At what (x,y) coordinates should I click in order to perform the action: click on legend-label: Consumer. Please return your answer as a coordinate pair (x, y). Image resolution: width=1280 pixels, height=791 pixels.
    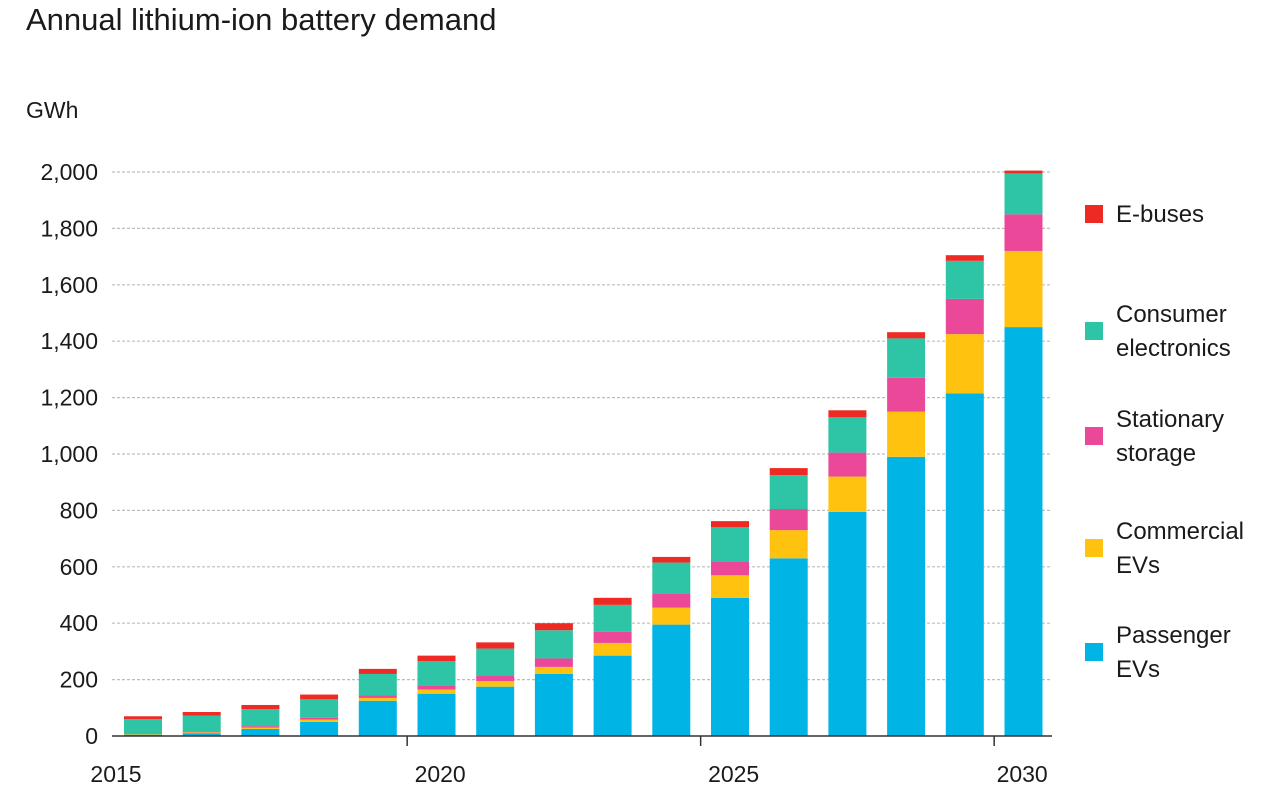
    Looking at the image, I should click on (1171, 314).